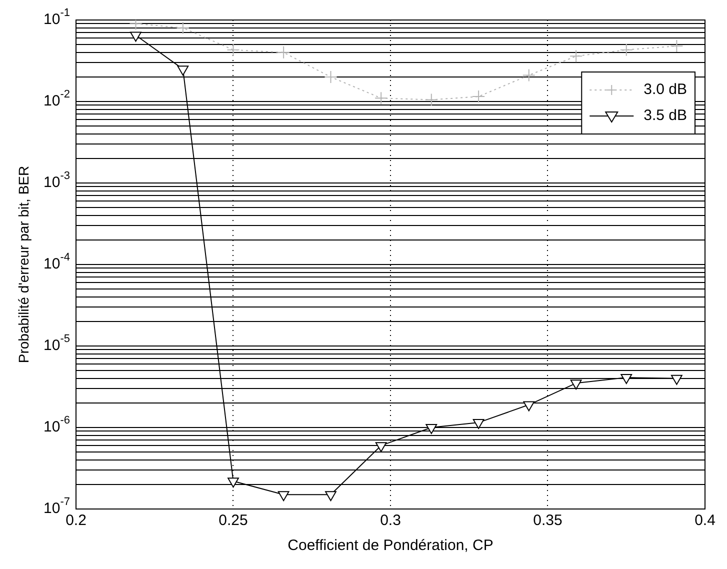  Describe the element at coordinates (76, 521) in the screenshot. I see `x-tick-label: 0.2` at that location.